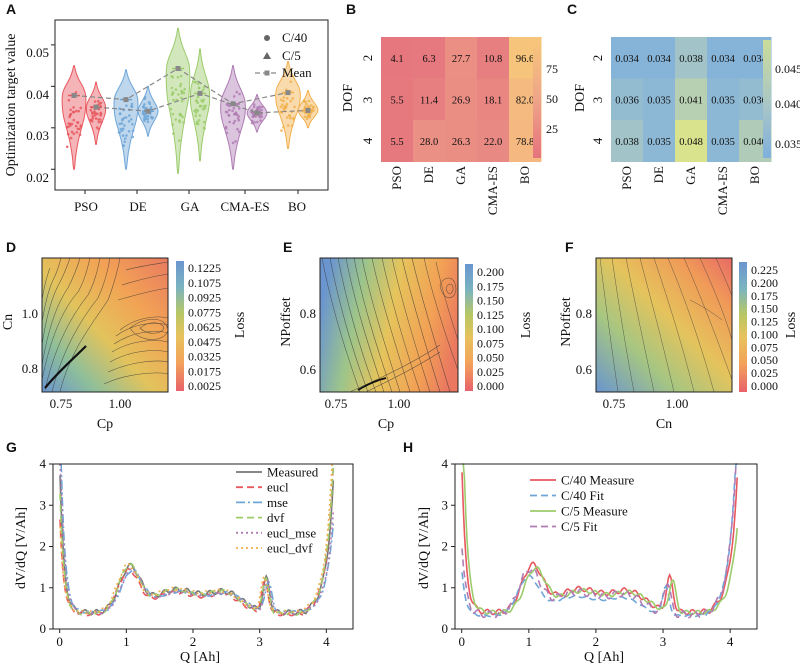  What do you see at coordinates (11, 247) in the screenshot?
I see `panel-label-d: D` at bounding box center [11, 247].